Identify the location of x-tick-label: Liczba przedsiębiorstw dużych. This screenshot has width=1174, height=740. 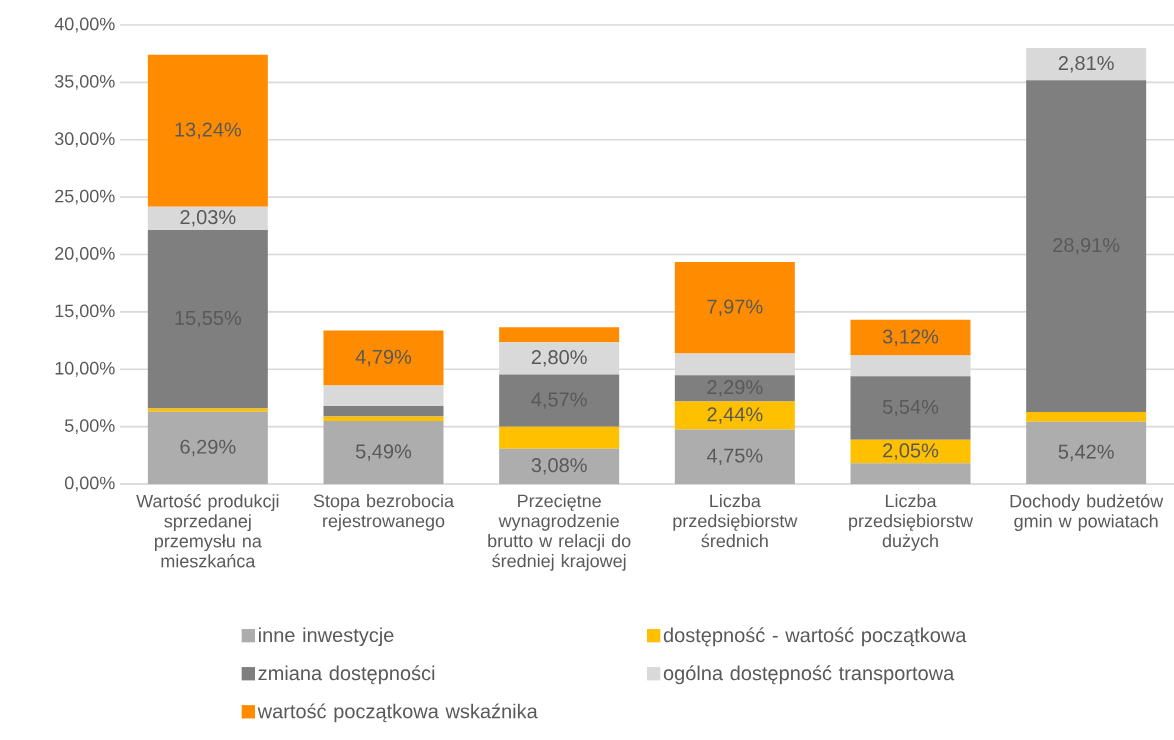
(911, 522).